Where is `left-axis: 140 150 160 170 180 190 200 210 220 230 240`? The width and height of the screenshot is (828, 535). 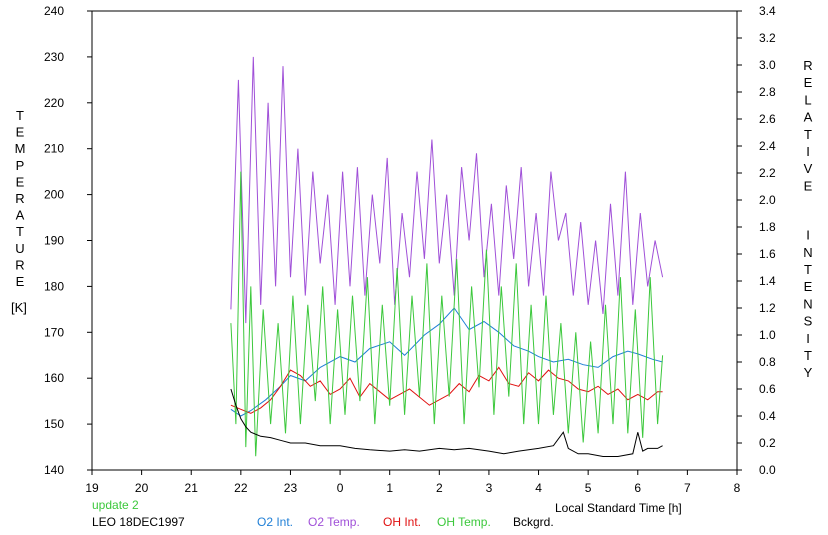 left-axis: 140 150 160 170 180 190 200 210 220 230 240 is located at coordinates (68, 240).